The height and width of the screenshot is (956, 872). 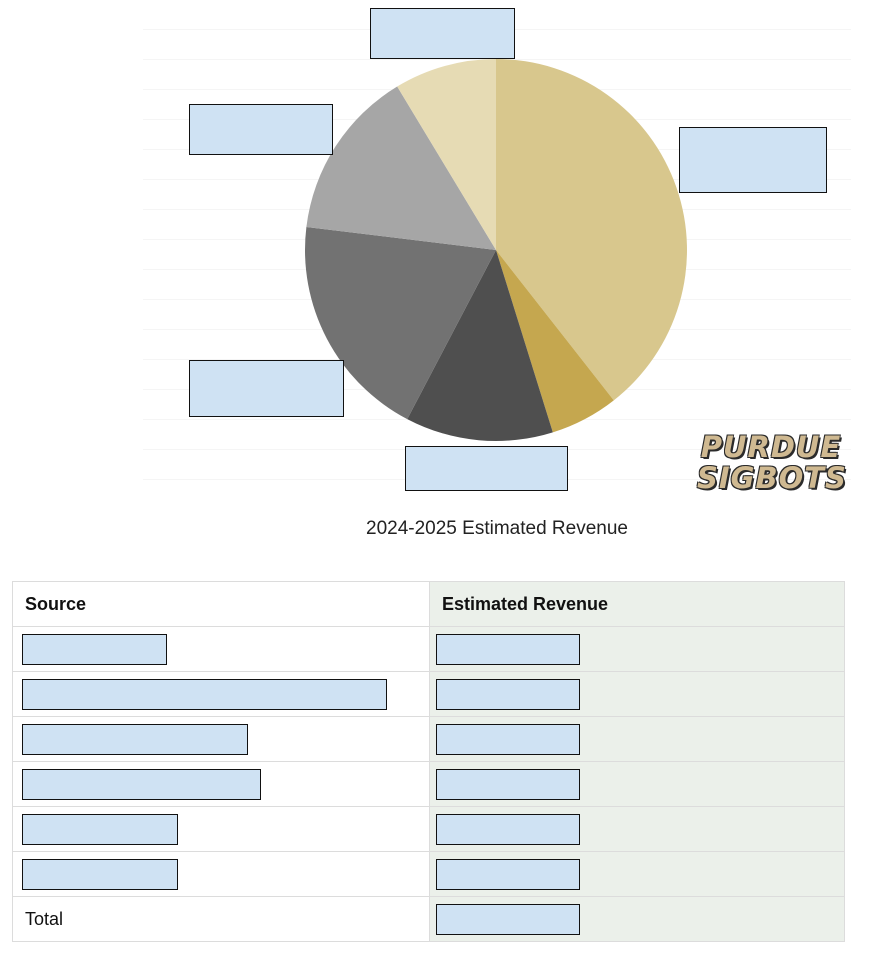 What do you see at coordinates (44, 918) in the screenshot?
I see `total-label: Total` at bounding box center [44, 918].